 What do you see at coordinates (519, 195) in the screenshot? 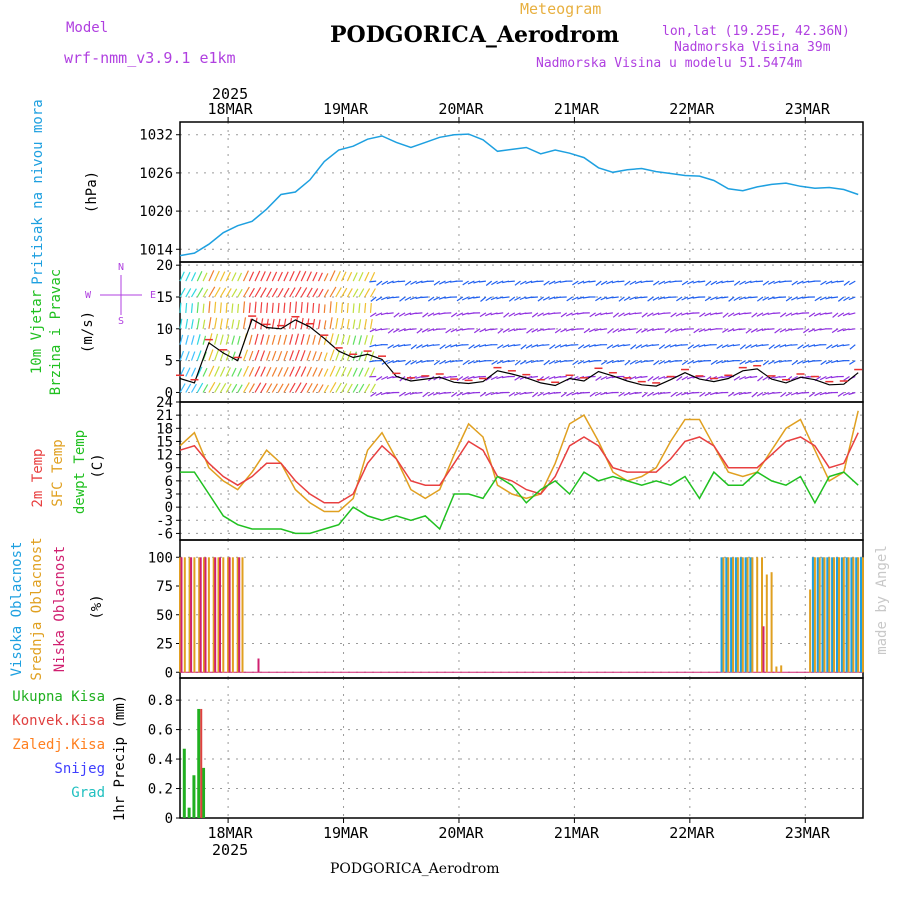
I see `pressure-line` at bounding box center [519, 195].